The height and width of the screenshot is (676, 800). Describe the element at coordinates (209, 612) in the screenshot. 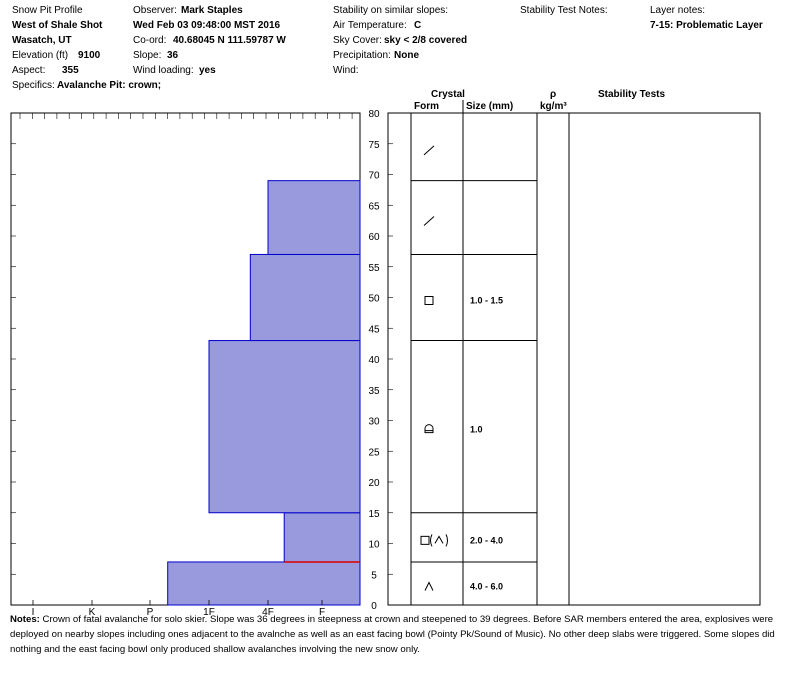

I see `x-tick-label: 1F` at that location.